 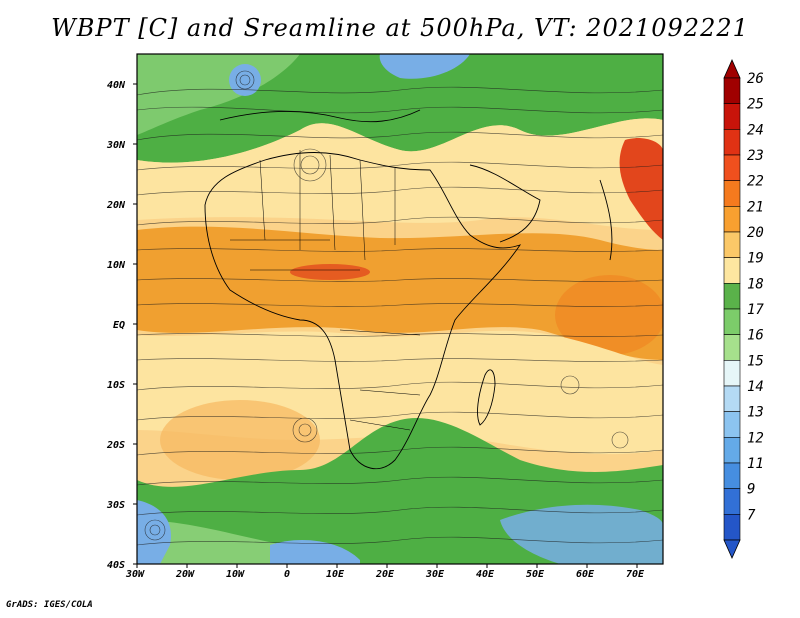 I want to click on lat-axis: 40N 30N 20N 10N EQ 10S 20S 30S 40S, so click(x=121, y=325).